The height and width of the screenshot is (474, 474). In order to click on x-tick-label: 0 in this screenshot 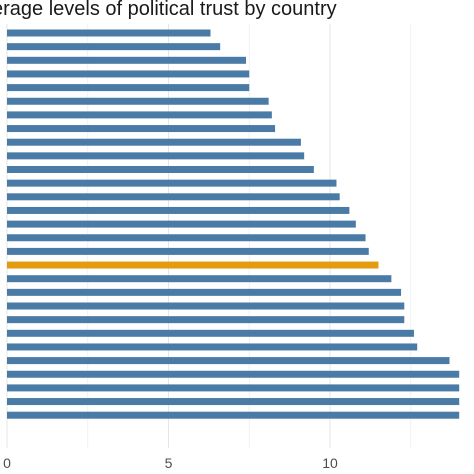, I will do `click(7, 463)`.